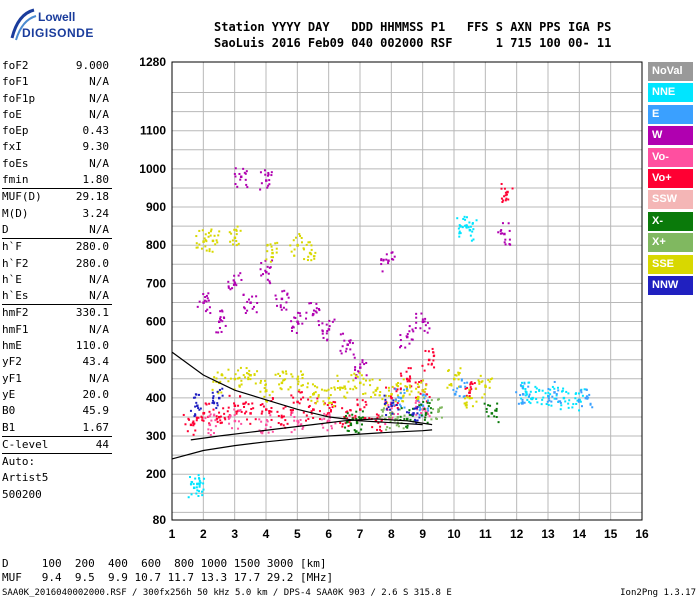 The image size is (700, 600). Describe the element at coordinates (57, 196) in the screenshot. I see `param-row: MUF(D) 29.18` at that location.